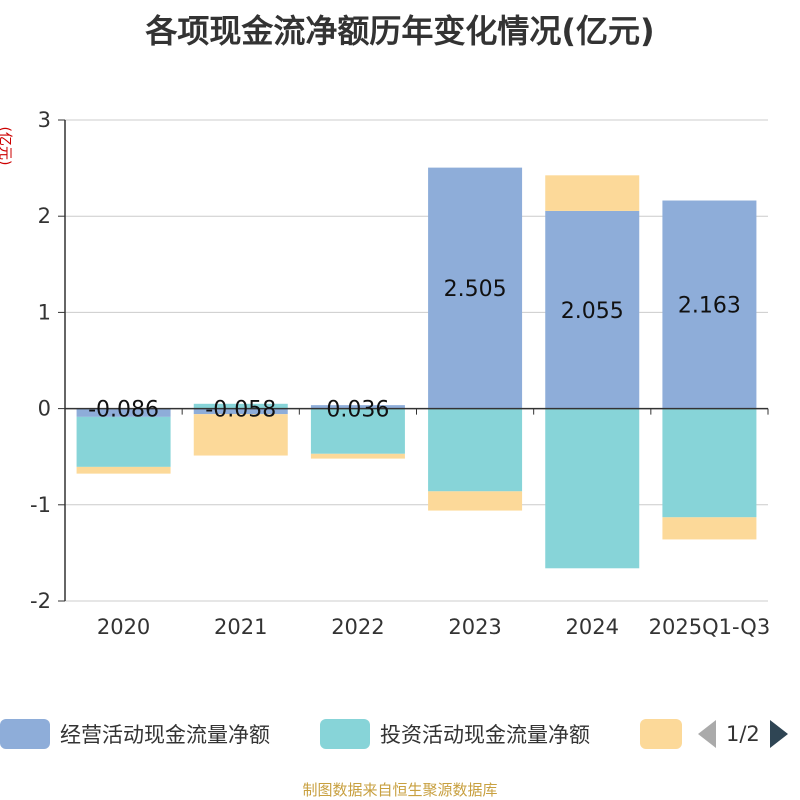 The height and width of the screenshot is (800, 800). Describe the element at coordinates (44, 216) in the screenshot. I see `y-tick-label: 2` at that location.